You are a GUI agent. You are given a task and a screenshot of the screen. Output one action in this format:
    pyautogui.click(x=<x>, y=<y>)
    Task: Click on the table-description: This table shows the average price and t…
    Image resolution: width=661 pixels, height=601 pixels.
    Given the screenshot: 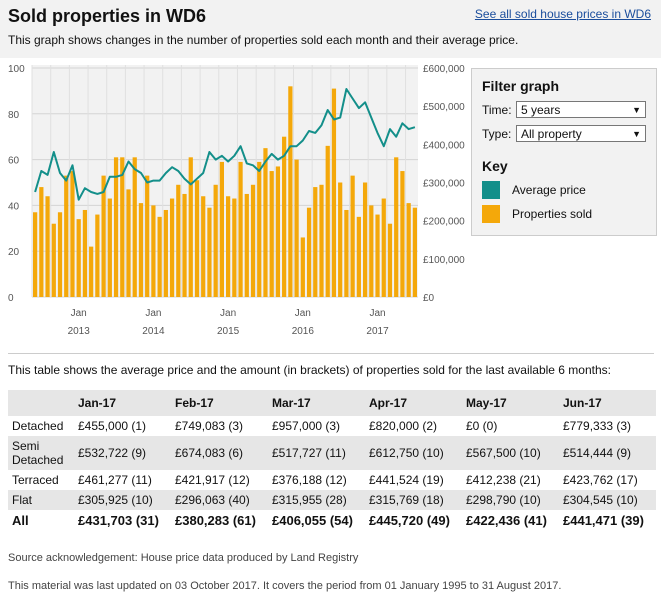 What is the action you would take?
    pyautogui.click(x=309, y=370)
    